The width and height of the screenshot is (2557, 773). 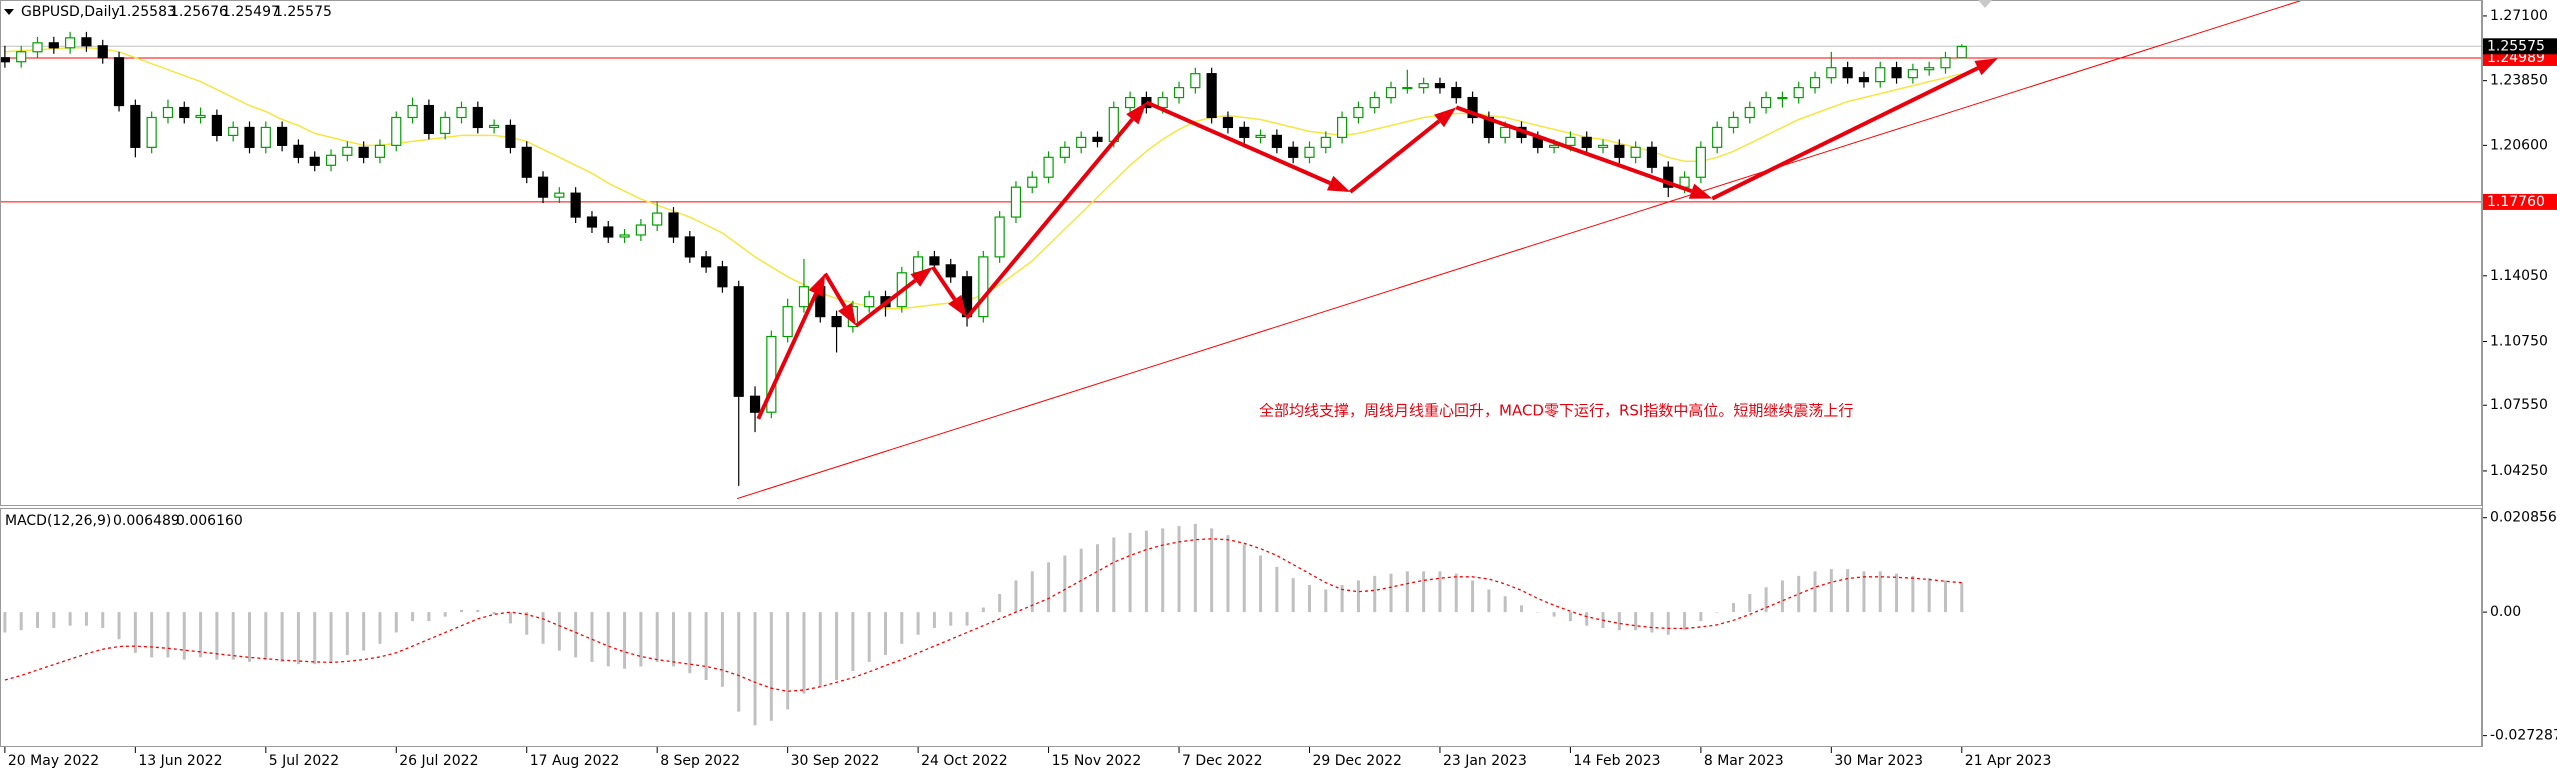 I want to click on low-value: 1.25497, so click(x=251, y=12).